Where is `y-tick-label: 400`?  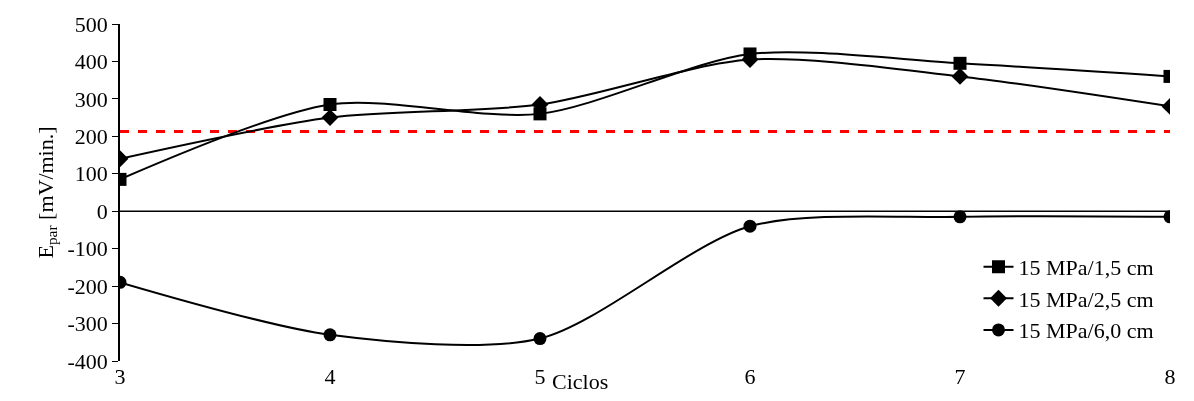
y-tick-label: 400 is located at coordinates (91, 62).